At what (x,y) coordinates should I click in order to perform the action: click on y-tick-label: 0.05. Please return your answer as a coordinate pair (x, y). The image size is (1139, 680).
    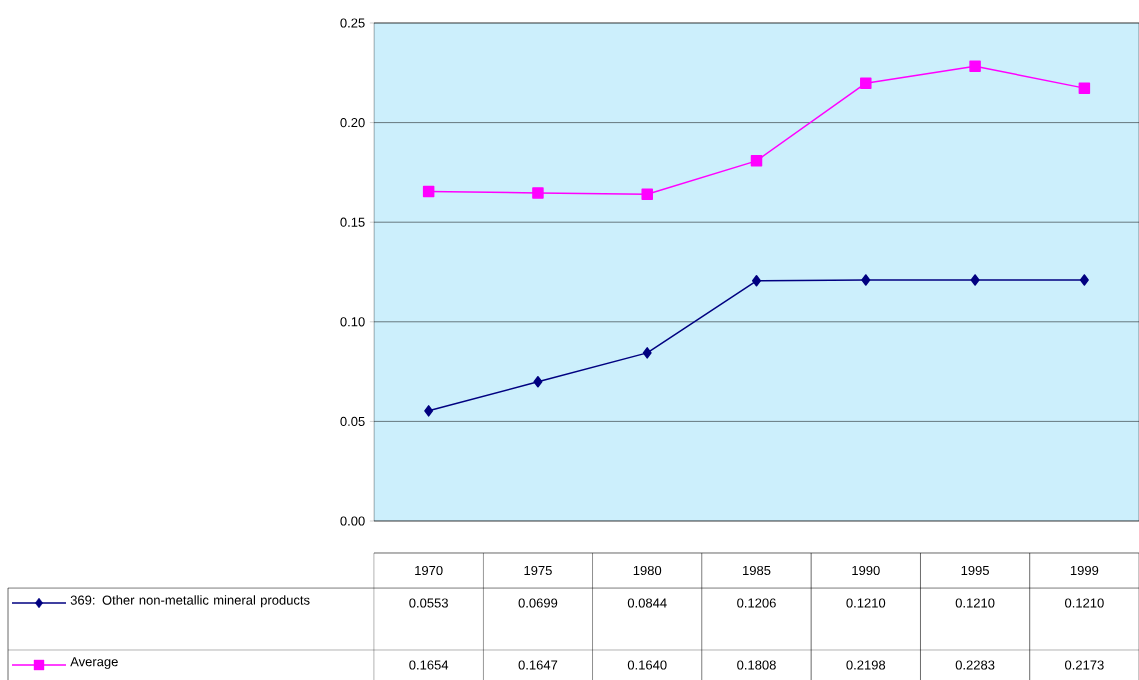
    Looking at the image, I should click on (352, 421).